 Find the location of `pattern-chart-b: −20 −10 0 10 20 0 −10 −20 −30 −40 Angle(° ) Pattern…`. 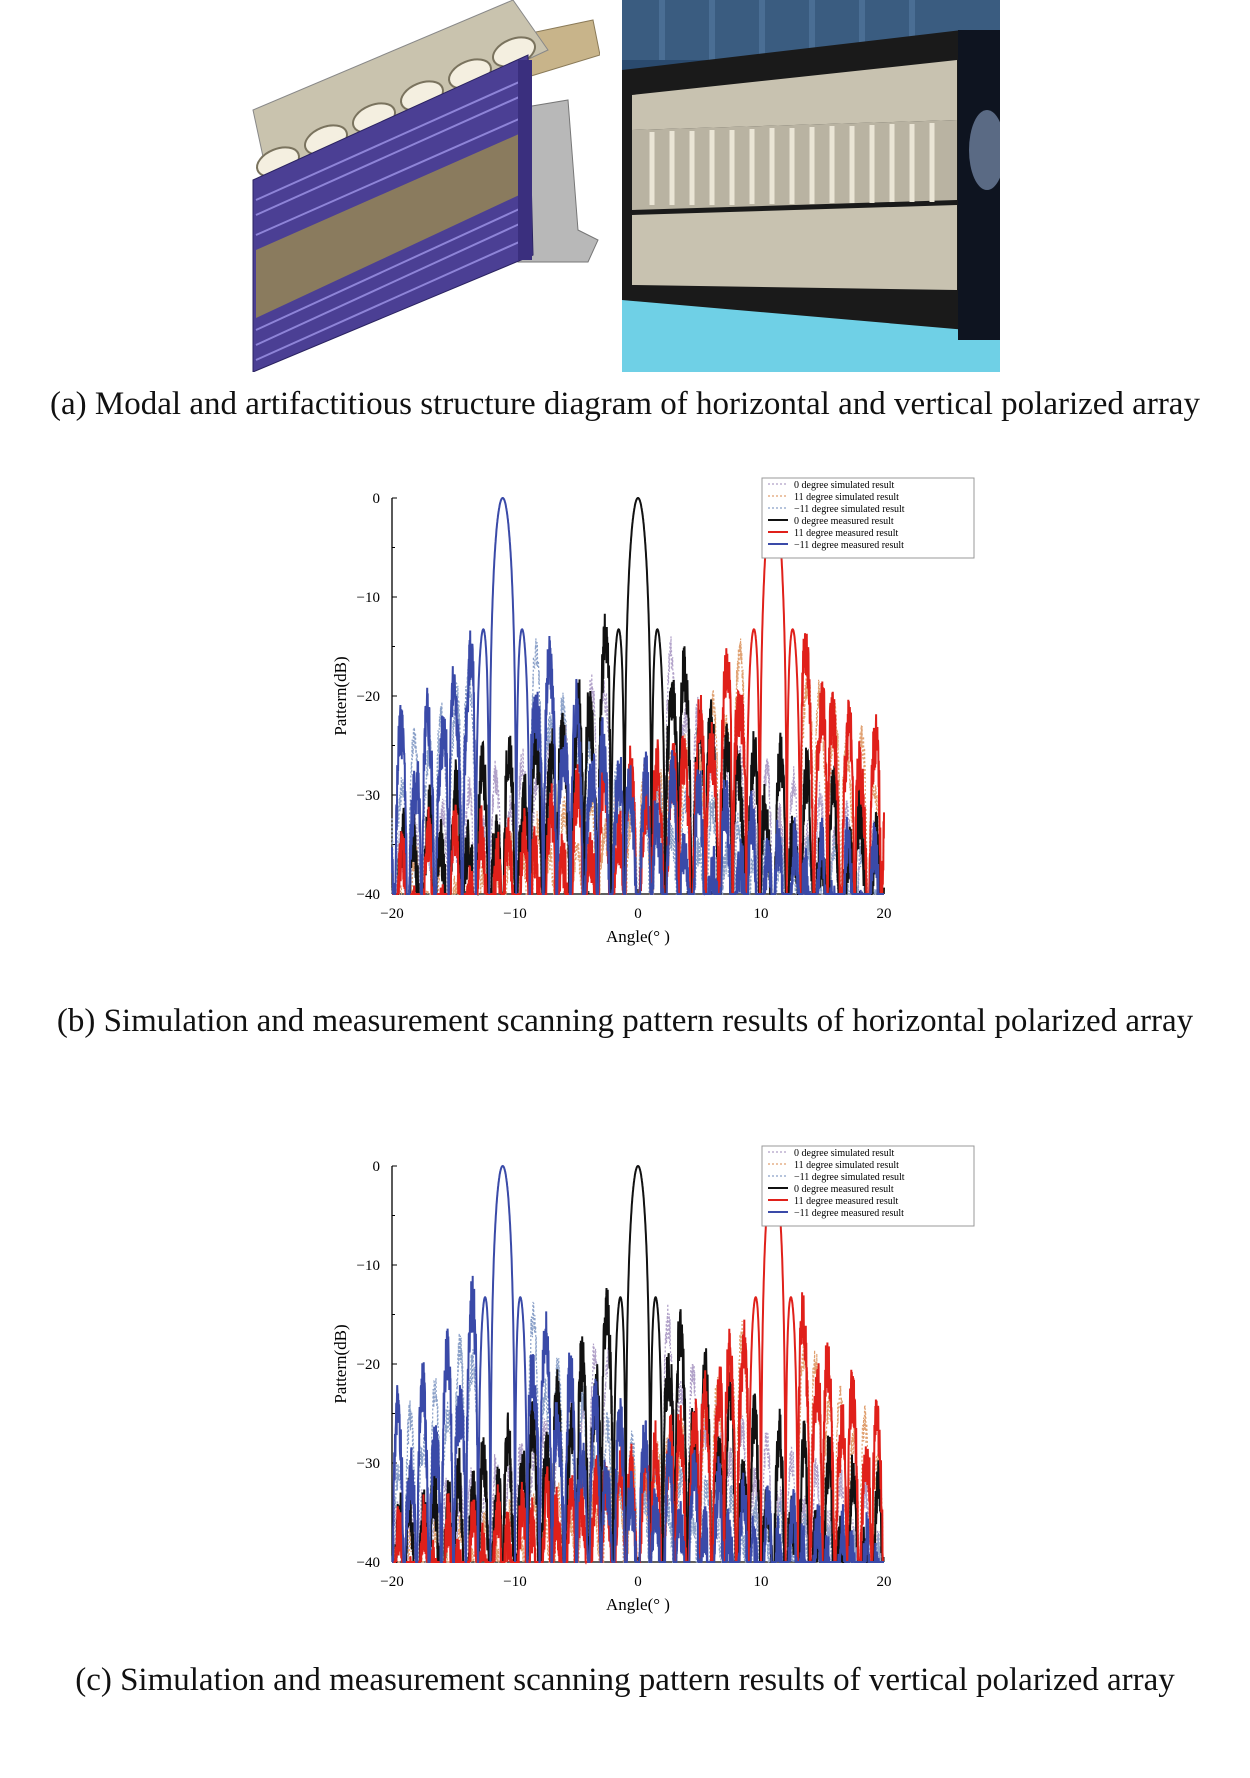

pattern-chart-b: −20 −10 0 10 20 0 −10 −20 −30 −40 Angle(° ) Pattern… is located at coordinates (653, 711).